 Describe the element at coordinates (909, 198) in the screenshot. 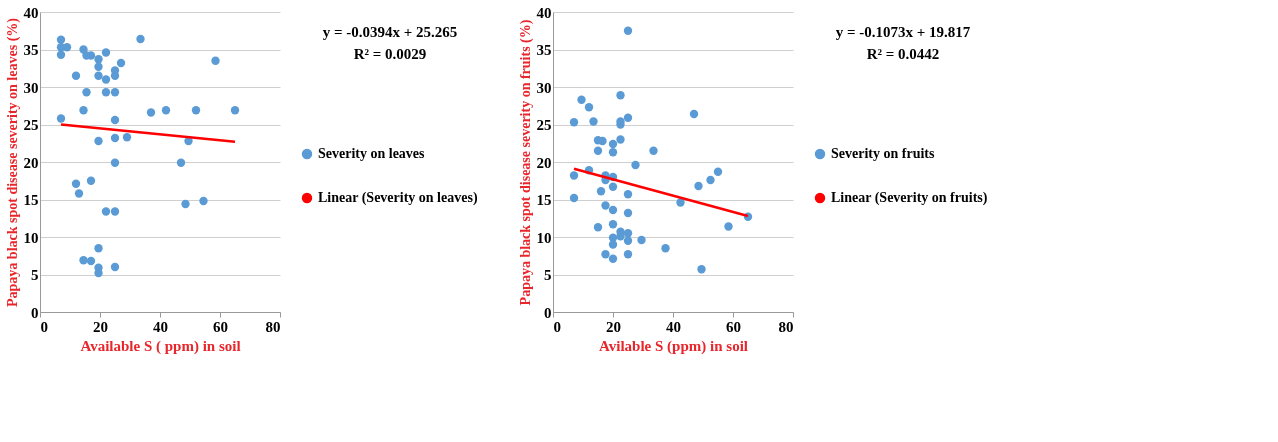

I see `legend-label: Linear (Severity on fruits)` at that location.